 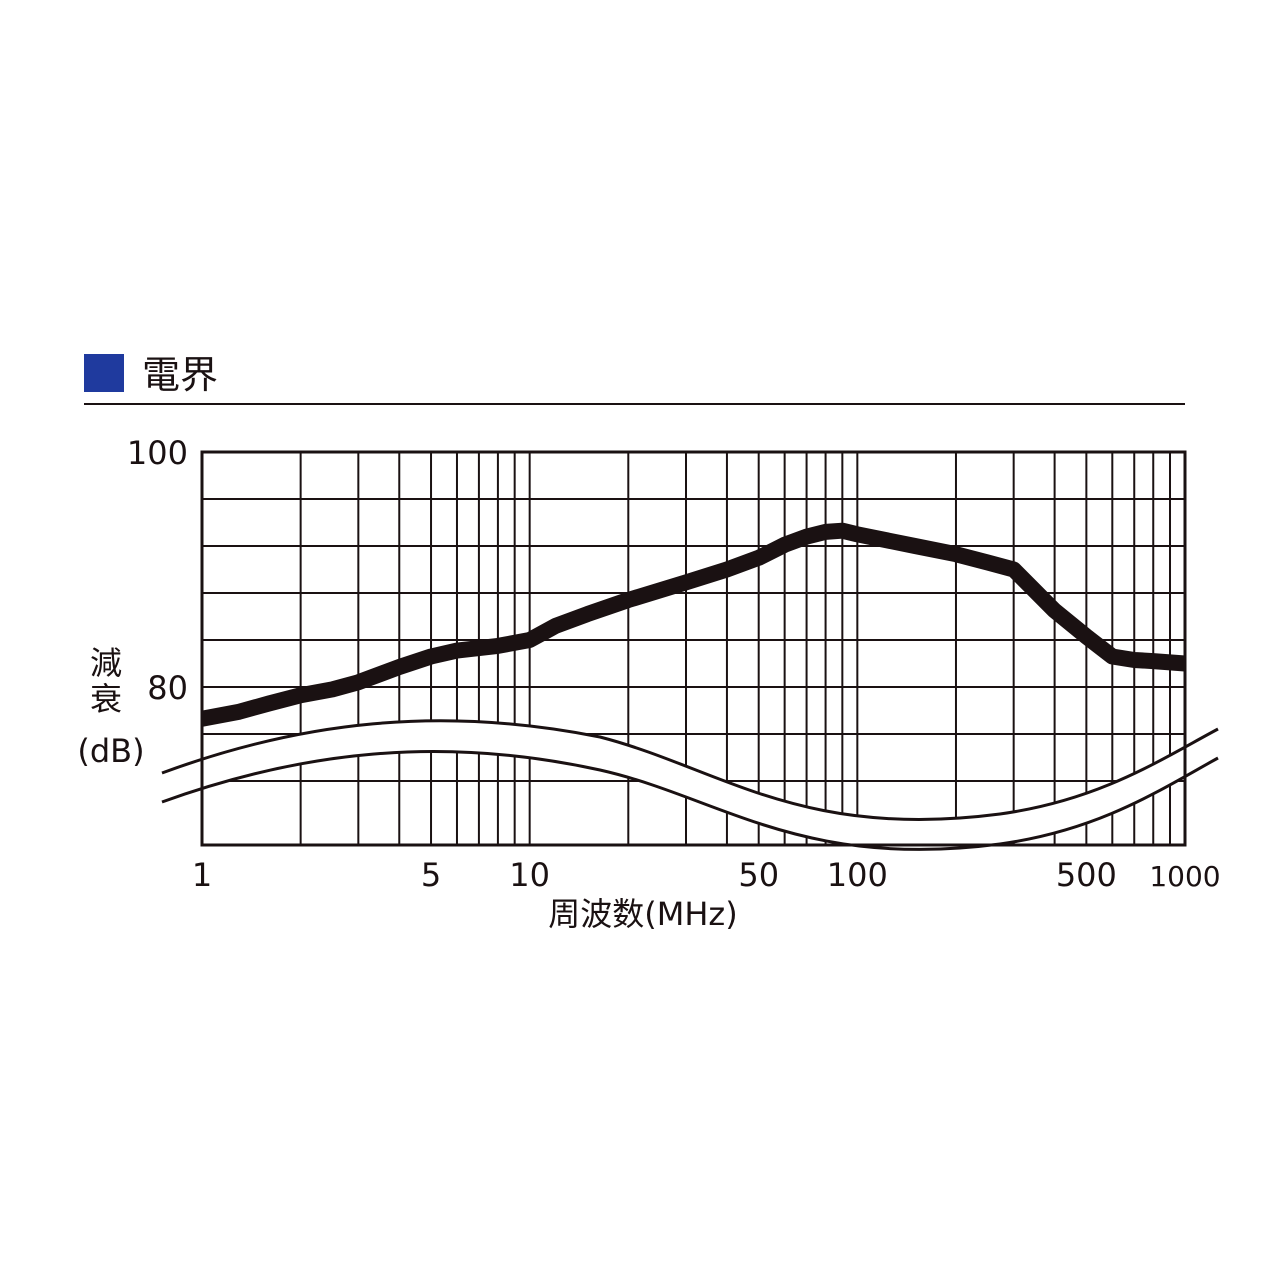 What do you see at coordinates (157, 453) in the screenshot?
I see `y-tick-label: 100` at bounding box center [157, 453].